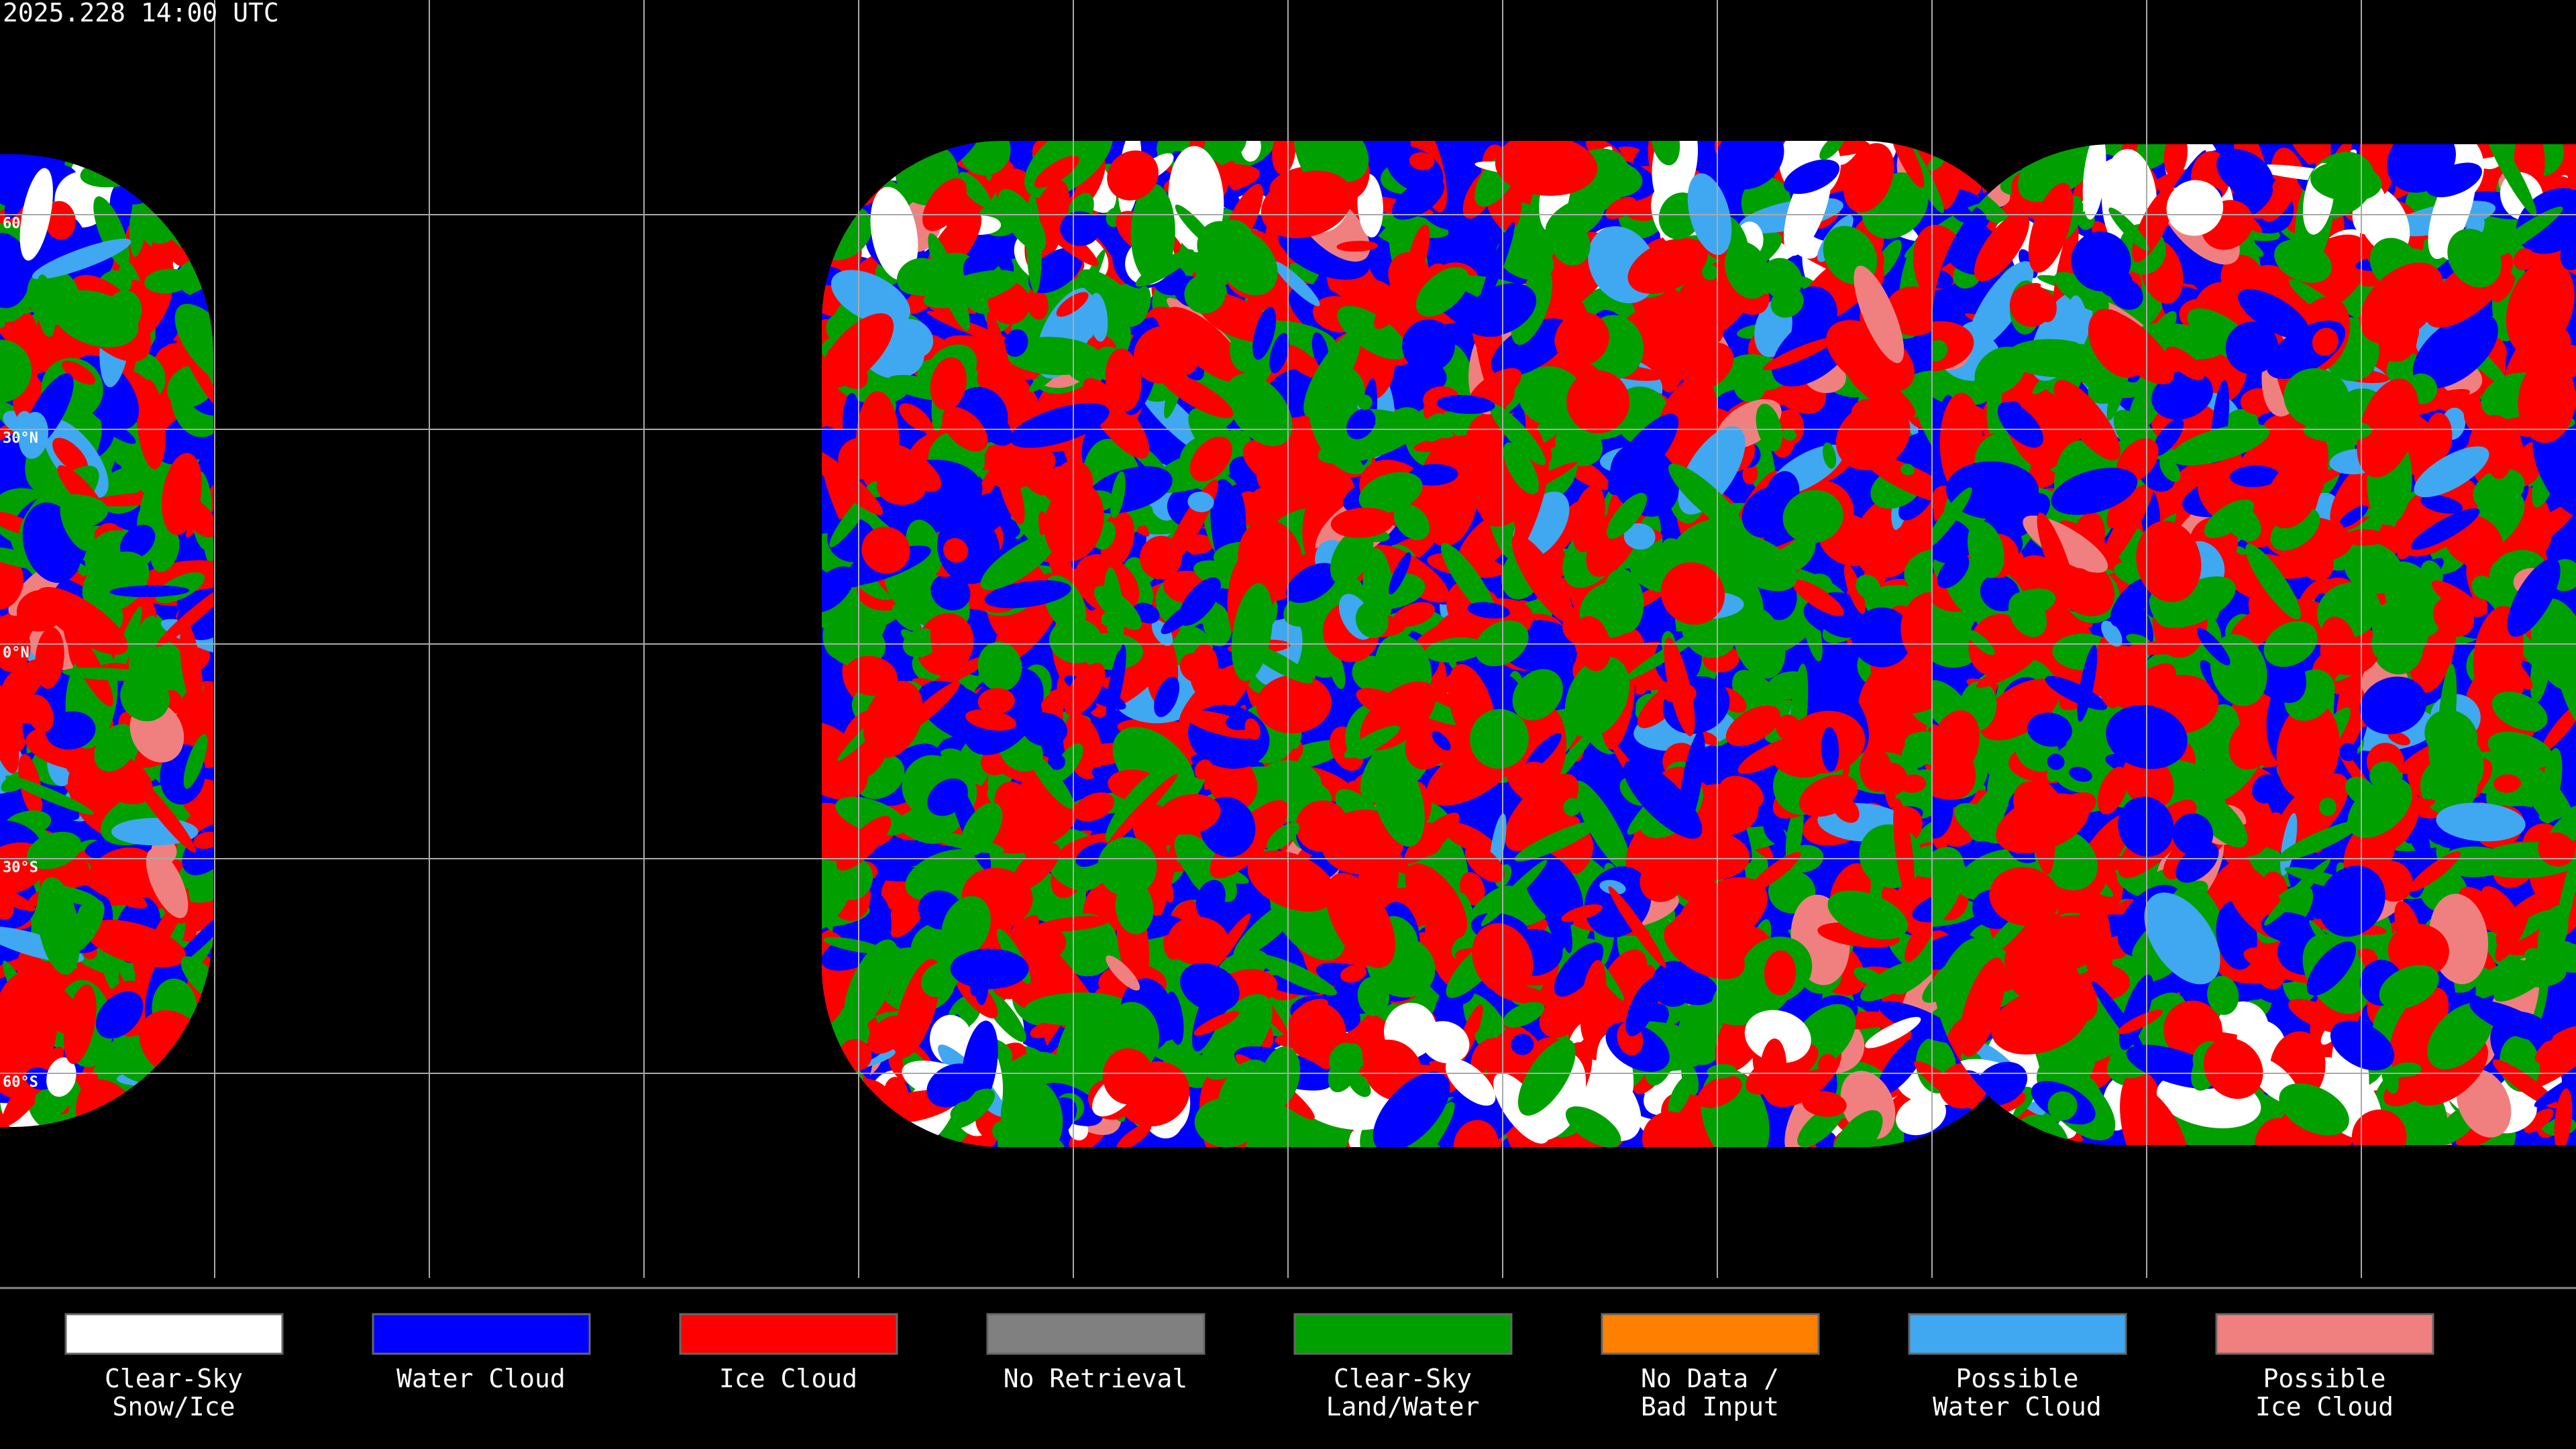 This screenshot has width=2576, height=1449. I want to click on latitude-label: 30°S, so click(20, 867).